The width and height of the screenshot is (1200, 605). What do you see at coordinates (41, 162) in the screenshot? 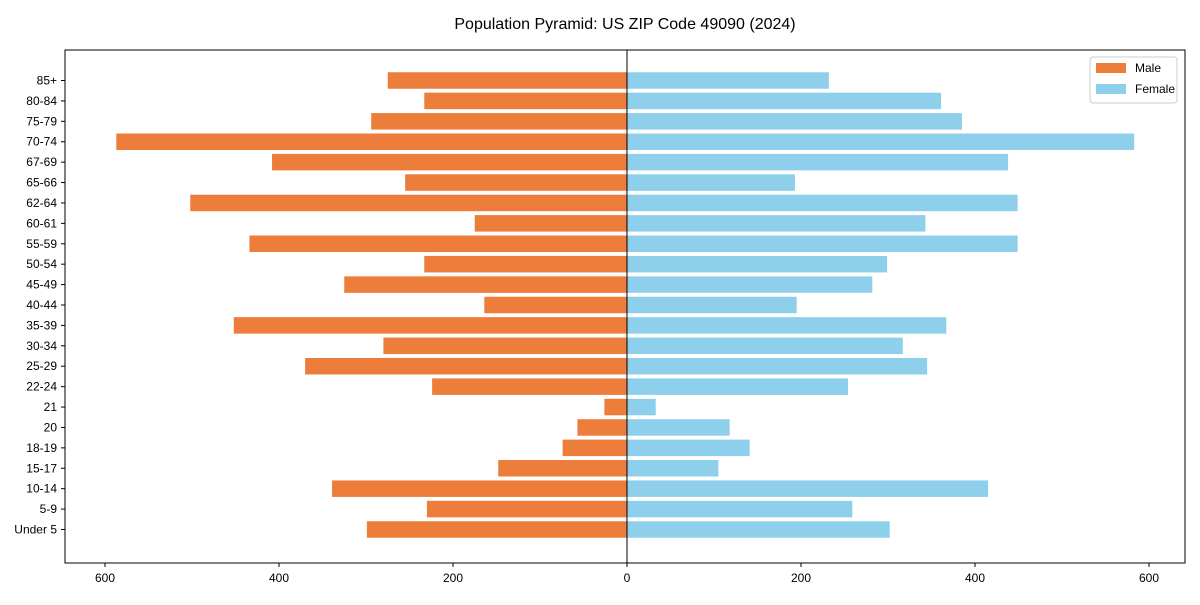
I see `y-tick-label: 67-69` at bounding box center [41, 162].